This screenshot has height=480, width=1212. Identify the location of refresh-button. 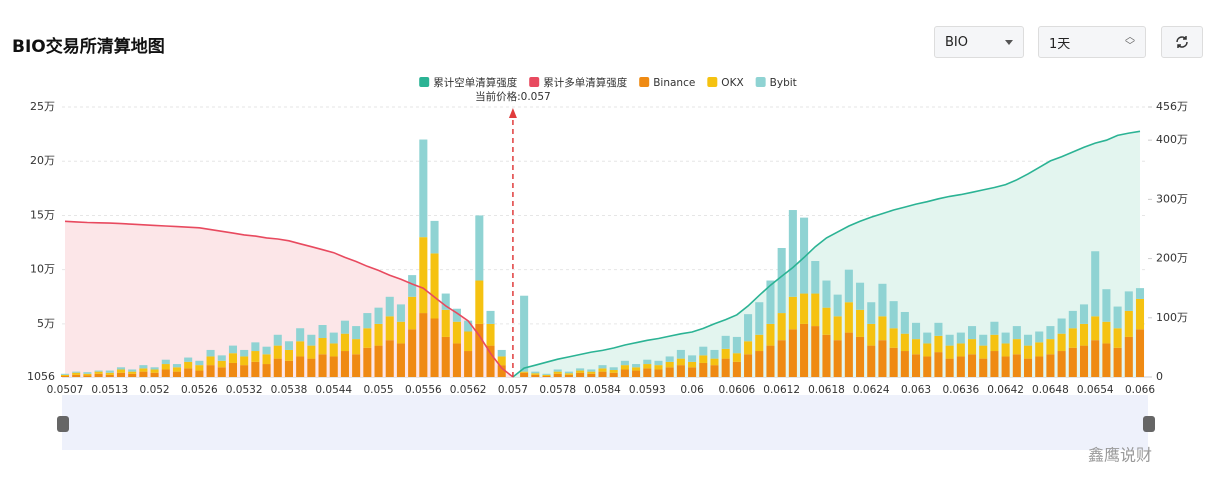
(1182, 42).